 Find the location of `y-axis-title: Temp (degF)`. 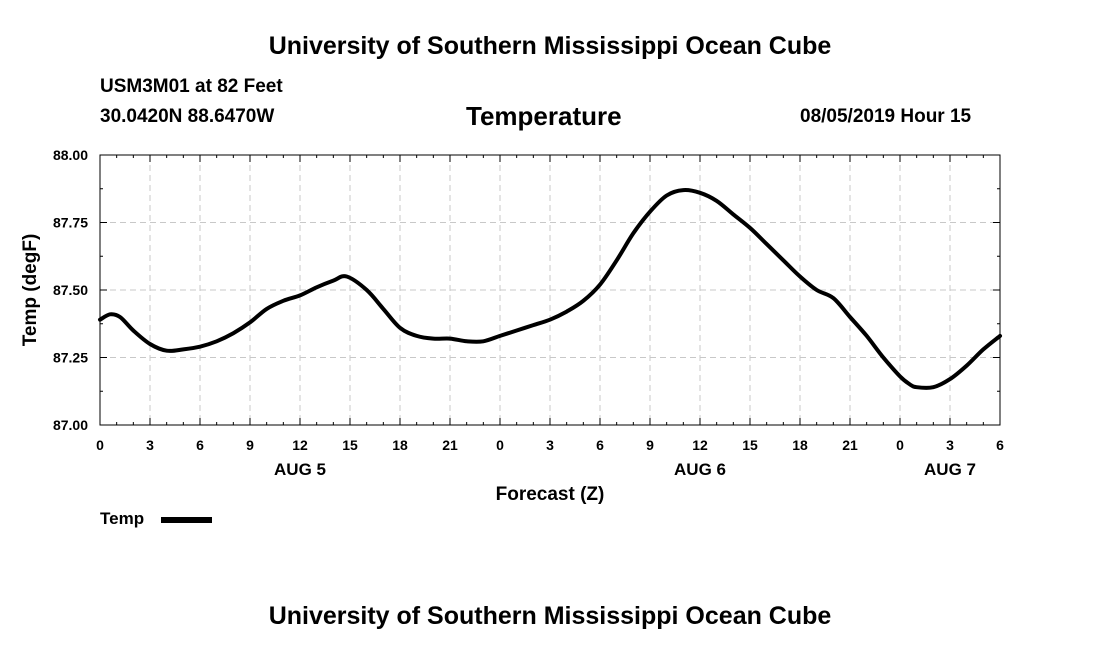

y-axis-title: Temp (degF) is located at coordinates (30, 290).